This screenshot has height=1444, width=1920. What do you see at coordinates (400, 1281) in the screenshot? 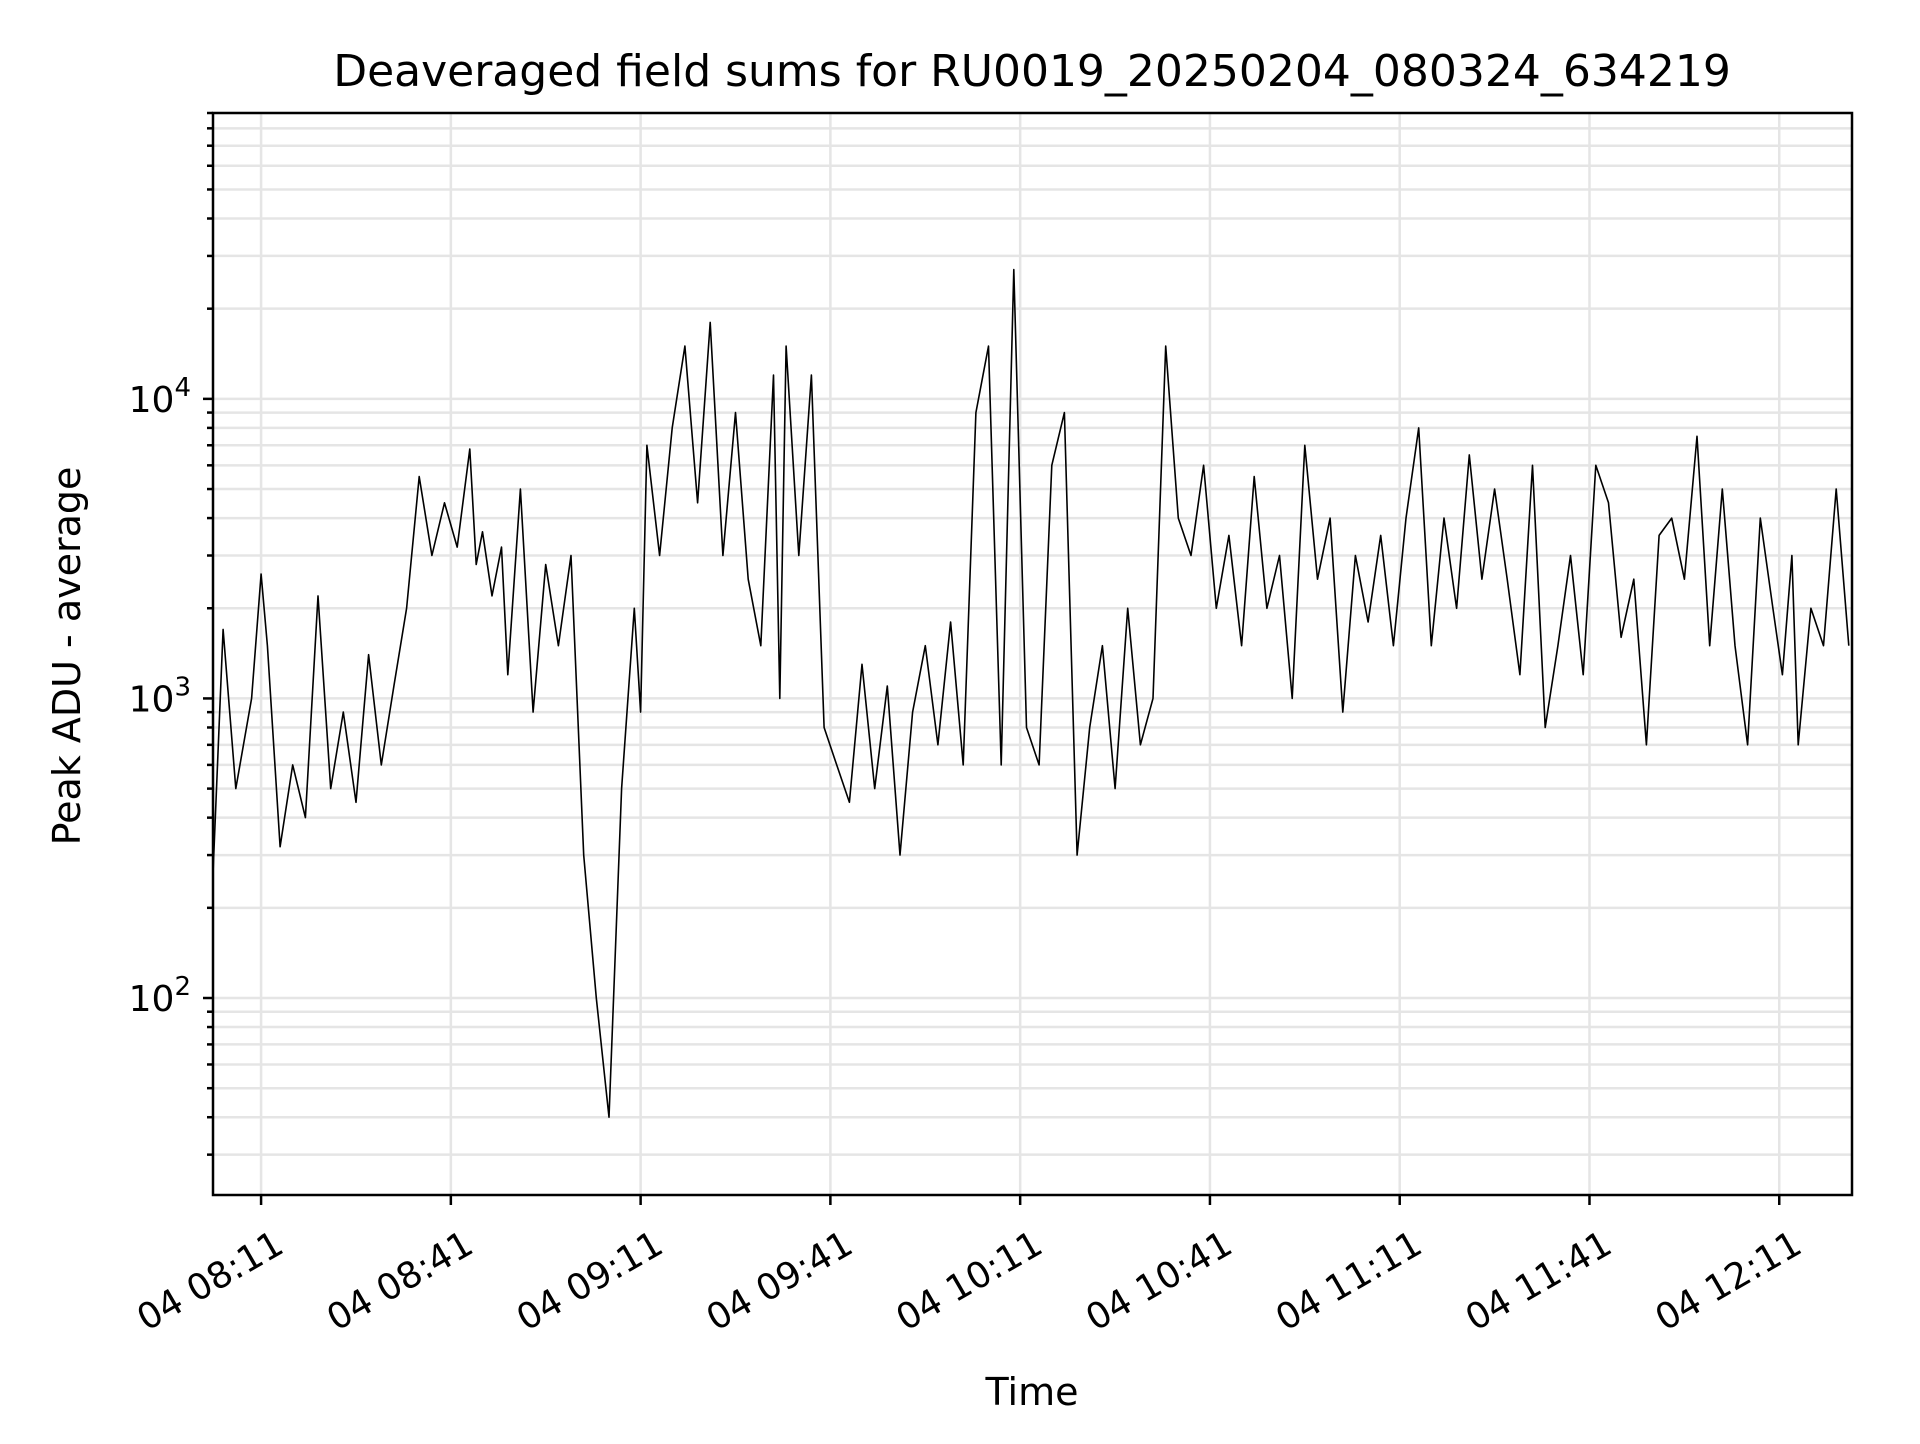
I see `x-tick-label: 04 08:41` at bounding box center [400, 1281].